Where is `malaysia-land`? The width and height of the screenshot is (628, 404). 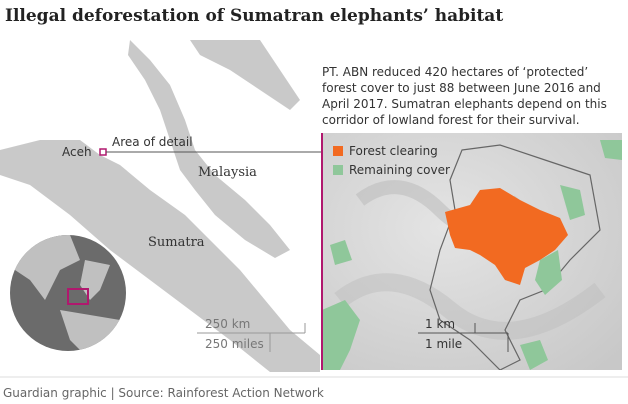
malaysia-land is located at coordinates (209, 149).